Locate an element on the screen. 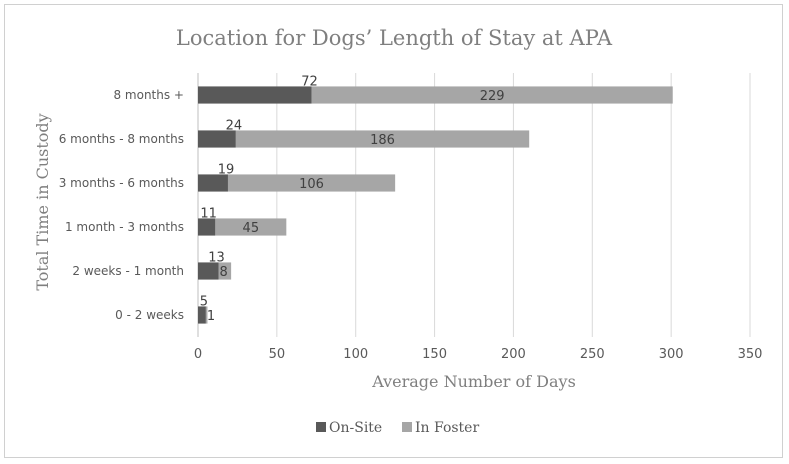 This screenshot has height=464, width=789. x-tick-label: 0 is located at coordinates (198, 354).